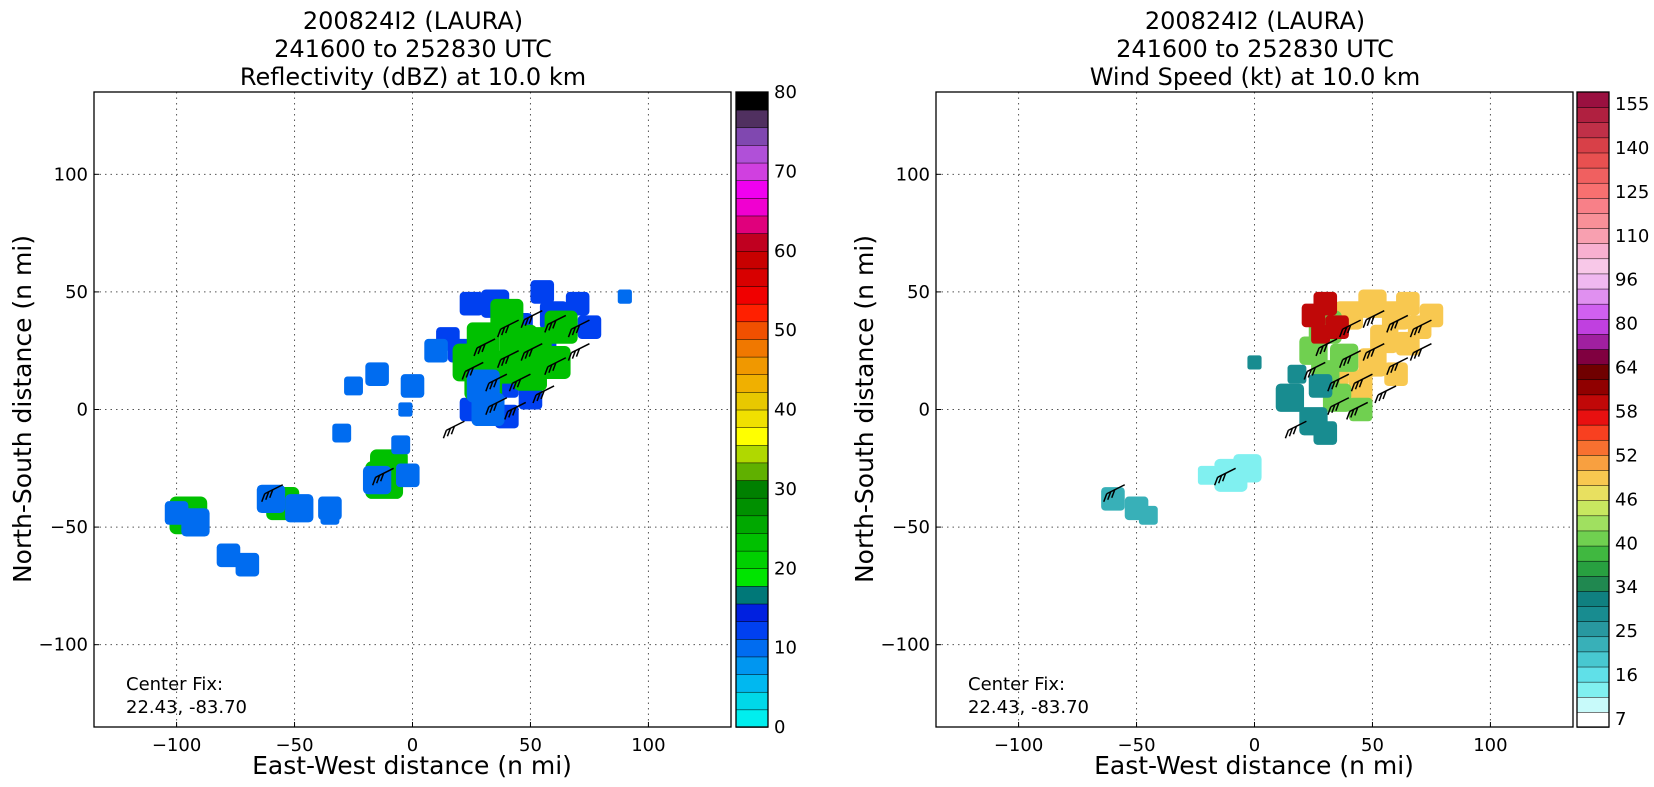 Image resolution: width=1654 pixels, height=787 pixels. What do you see at coordinates (71, 174) in the screenshot?
I see `reflectivity-y-tick-label: 100` at bounding box center [71, 174].